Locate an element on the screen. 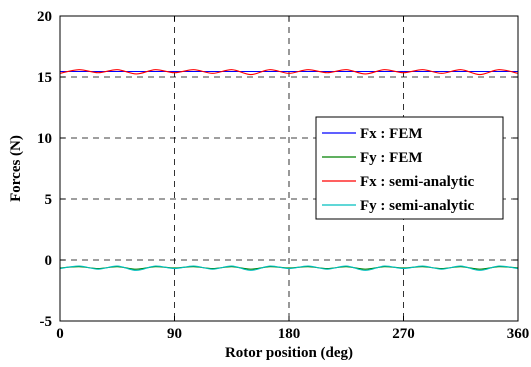 Image resolution: width=531 pixels, height=367 pixels. legend-label: Fy : semi-analytic is located at coordinates (417, 206).